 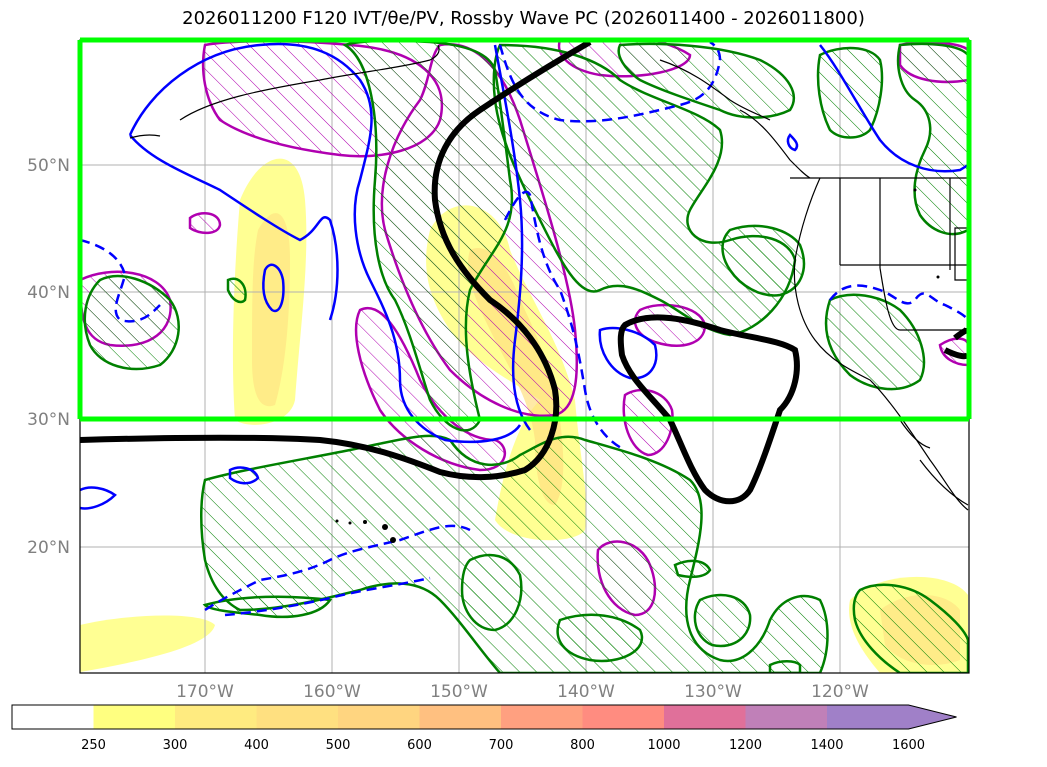 I want to click on colorbar-tick-label: 250, so click(x=93, y=745).